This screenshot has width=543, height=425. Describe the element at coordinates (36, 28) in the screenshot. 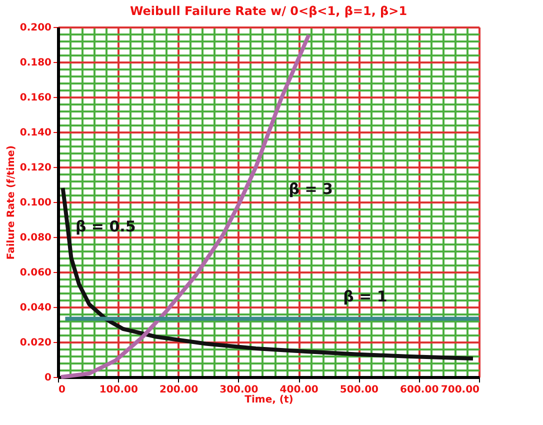

I see `y-tick-label: 0.200` at that location.